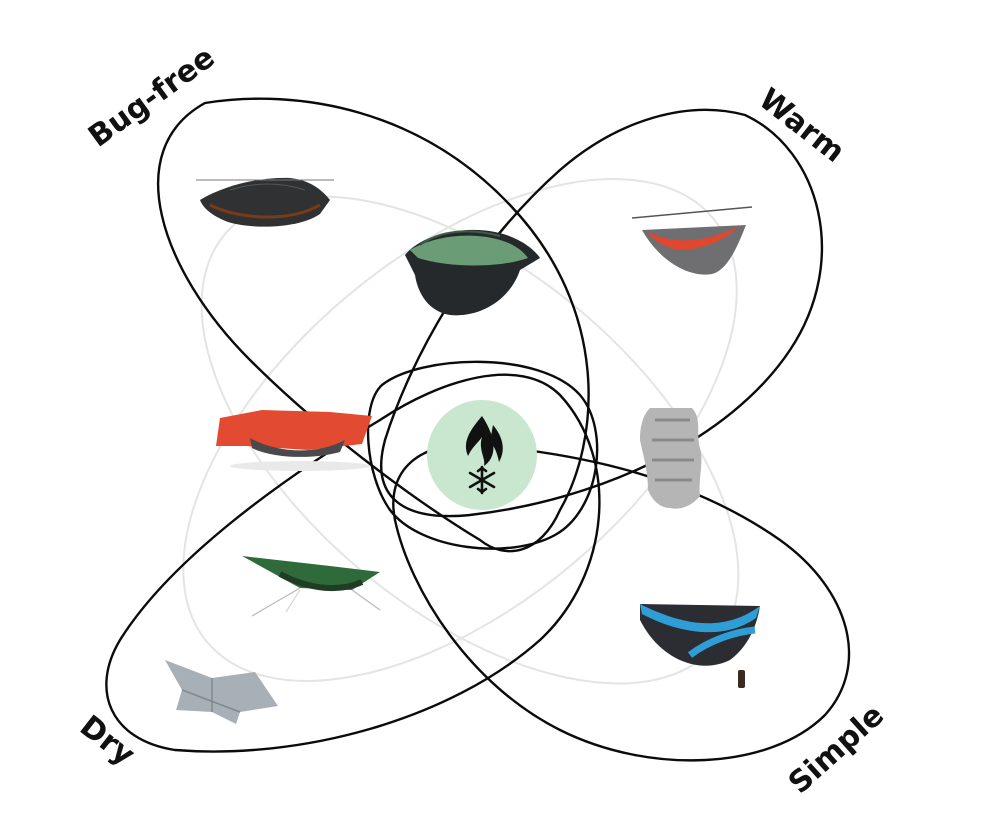 The image size is (984, 830). I want to click on bug-free-label: Bug-free, so click(151, 97).